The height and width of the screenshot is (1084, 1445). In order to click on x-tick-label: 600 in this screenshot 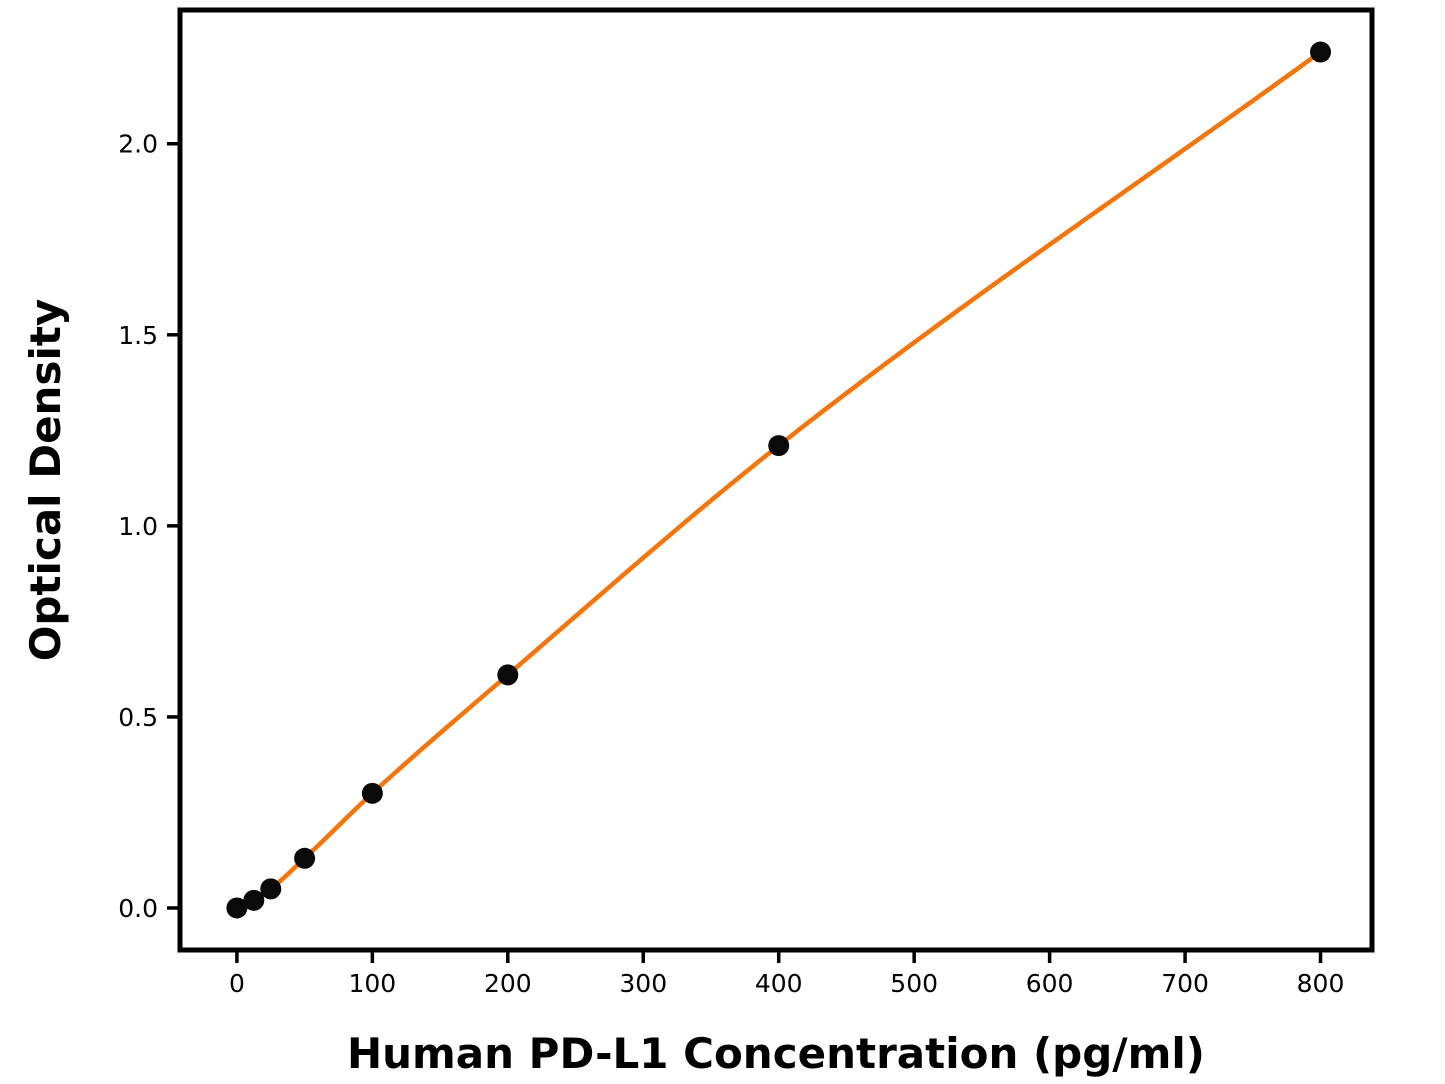, I will do `click(1050, 983)`.